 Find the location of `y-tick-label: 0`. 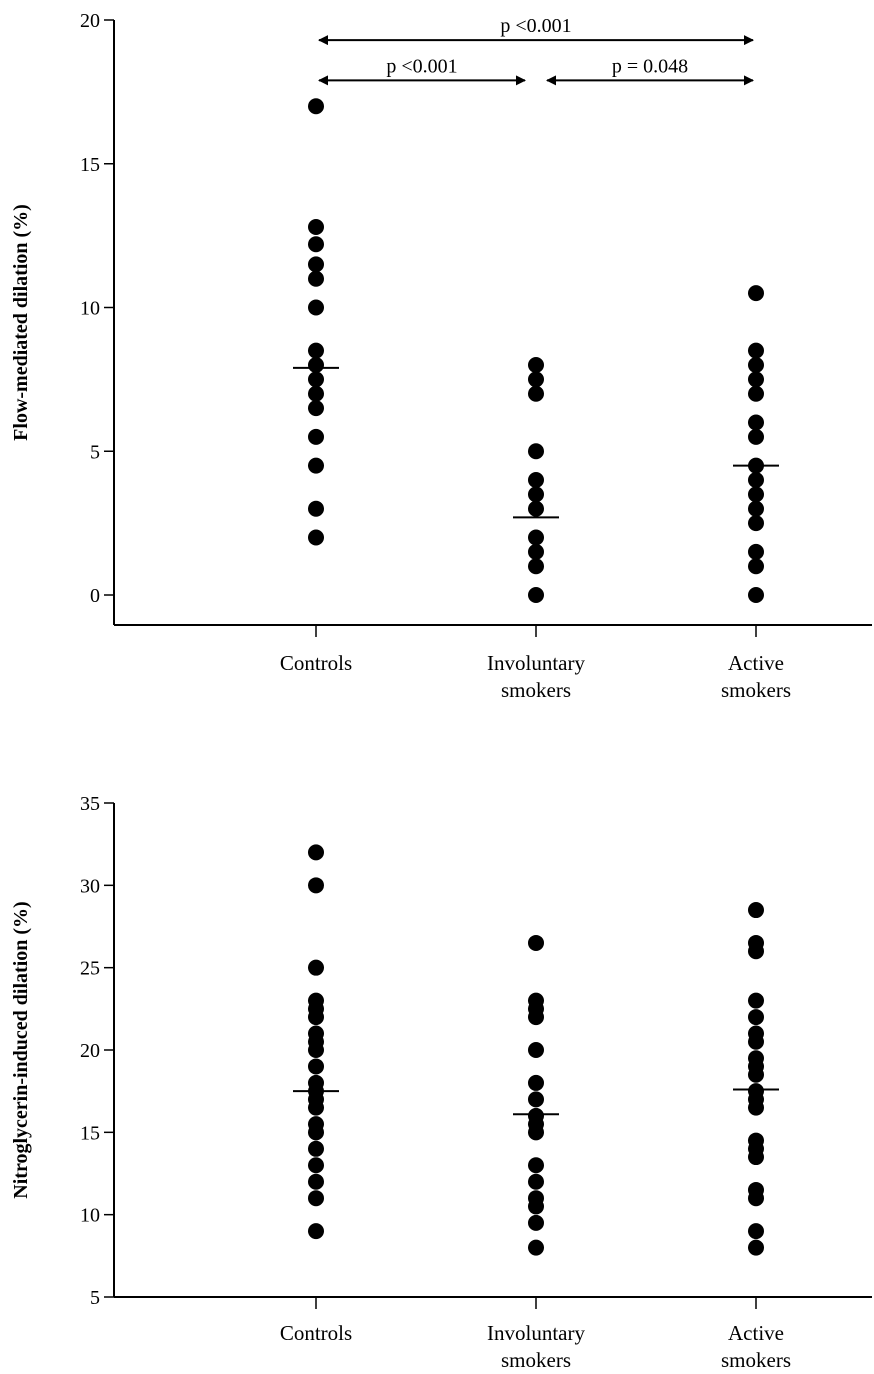

y-tick-label: 0 is located at coordinates (95, 596).